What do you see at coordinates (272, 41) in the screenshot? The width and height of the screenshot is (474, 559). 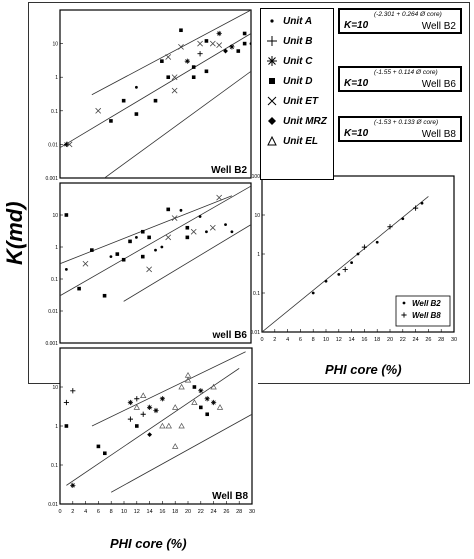 I see `plus-icon` at bounding box center [272, 41].